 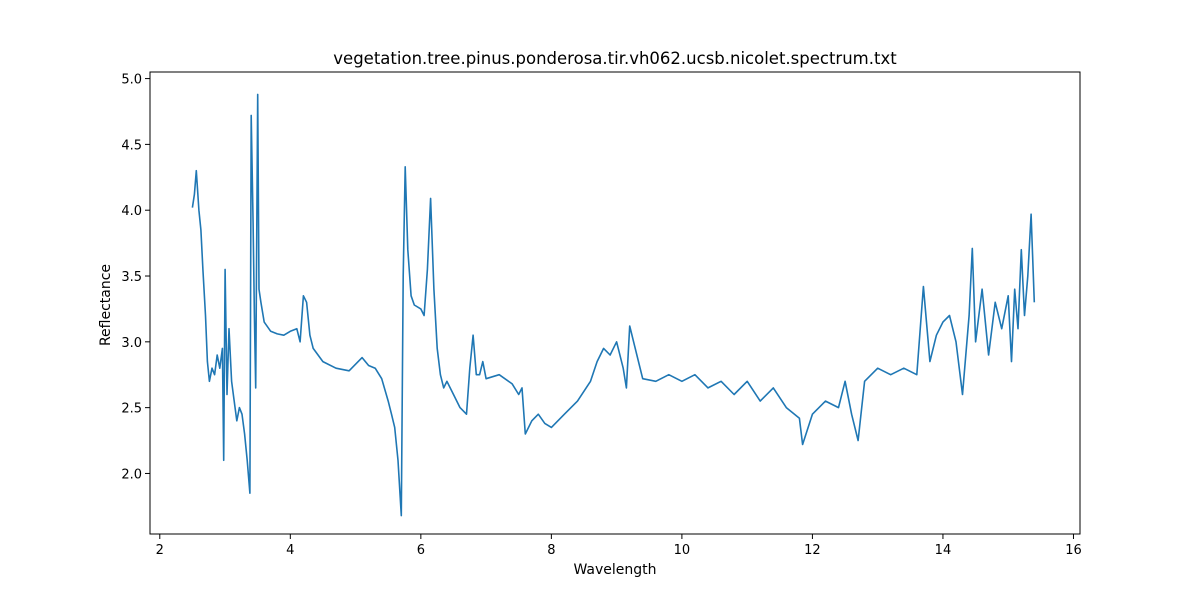 What do you see at coordinates (551, 550) in the screenshot?
I see `x-tick-label: 8` at bounding box center [551, 550].